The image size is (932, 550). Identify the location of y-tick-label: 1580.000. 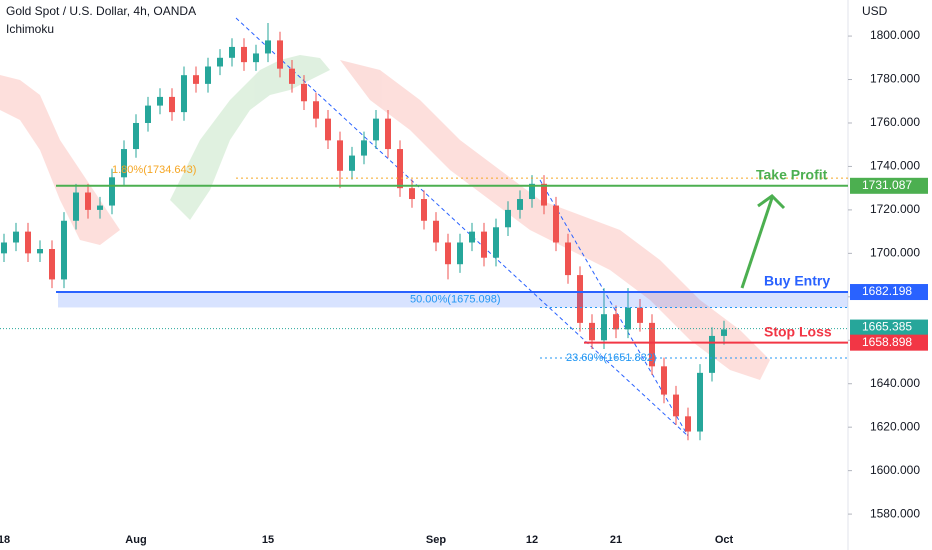
(895, 513).